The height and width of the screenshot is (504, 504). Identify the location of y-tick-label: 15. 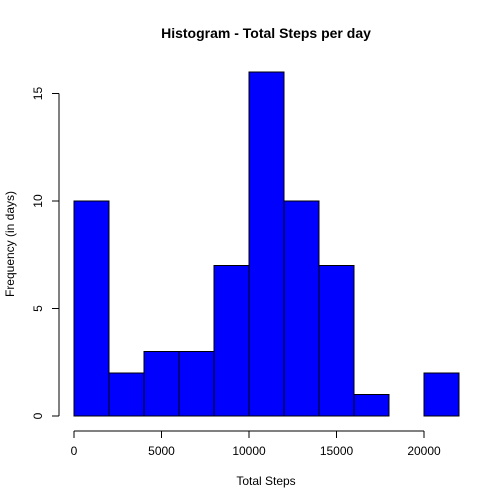
(38, 94).